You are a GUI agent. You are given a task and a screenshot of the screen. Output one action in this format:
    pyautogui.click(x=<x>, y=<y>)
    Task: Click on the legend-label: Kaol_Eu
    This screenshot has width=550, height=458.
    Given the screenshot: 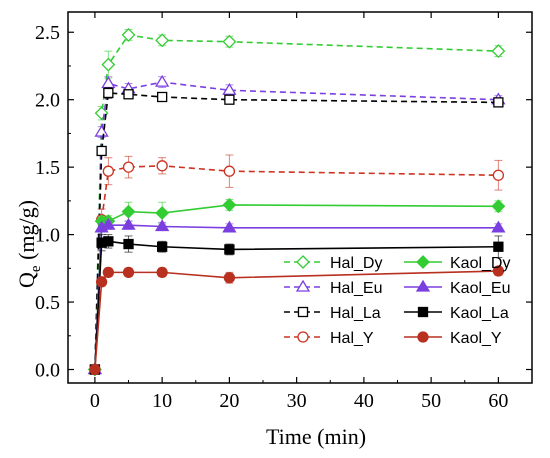 What is the action you would take?
    pyautogui.click(x=480, y=288)
    